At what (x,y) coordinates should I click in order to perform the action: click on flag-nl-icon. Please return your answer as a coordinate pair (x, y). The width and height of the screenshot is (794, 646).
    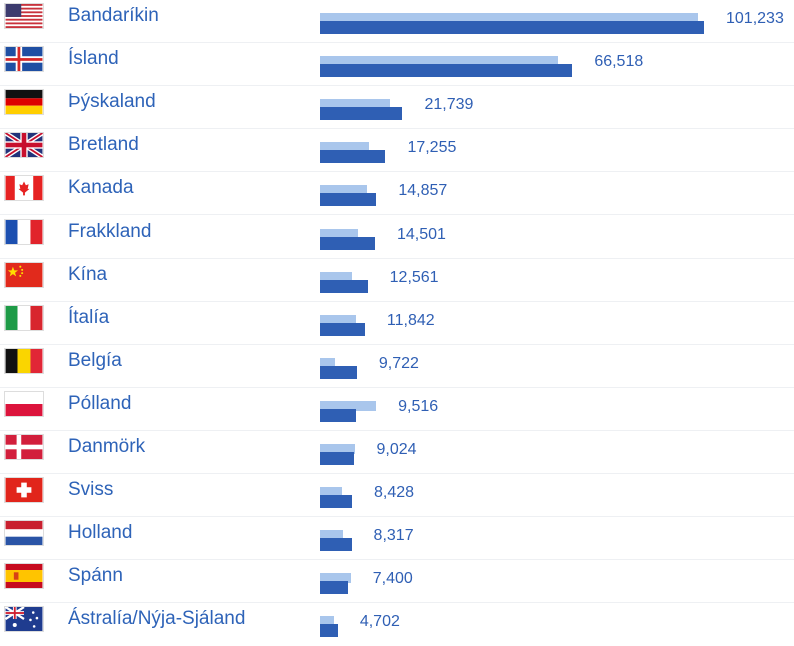
    Looking at the image, I should click on (24, 533).